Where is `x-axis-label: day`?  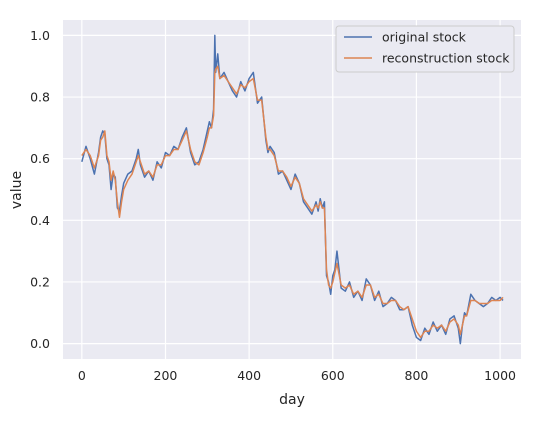 x-axis-label: day is located at coordinates (292, 400).